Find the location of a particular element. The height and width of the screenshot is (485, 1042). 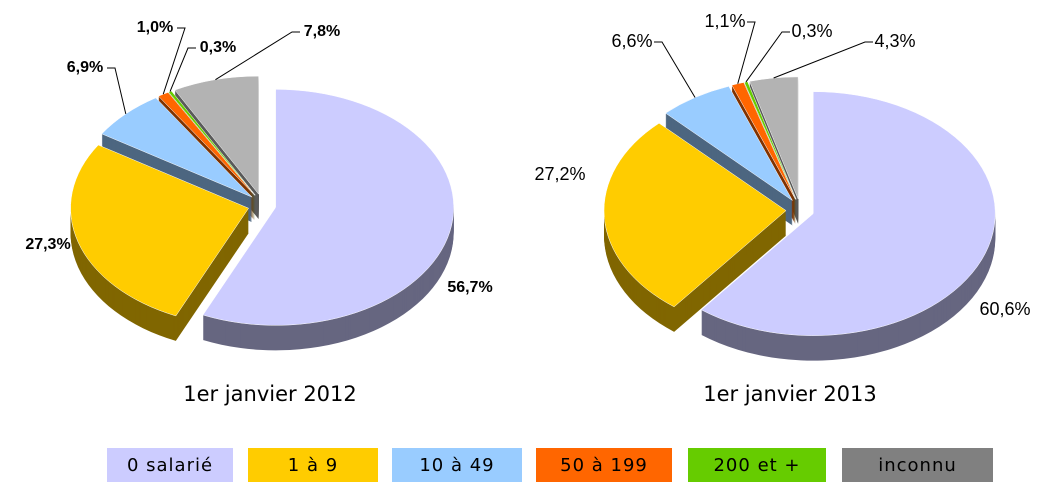

legend-label: 200 et + is located at coordinates (756, 465).